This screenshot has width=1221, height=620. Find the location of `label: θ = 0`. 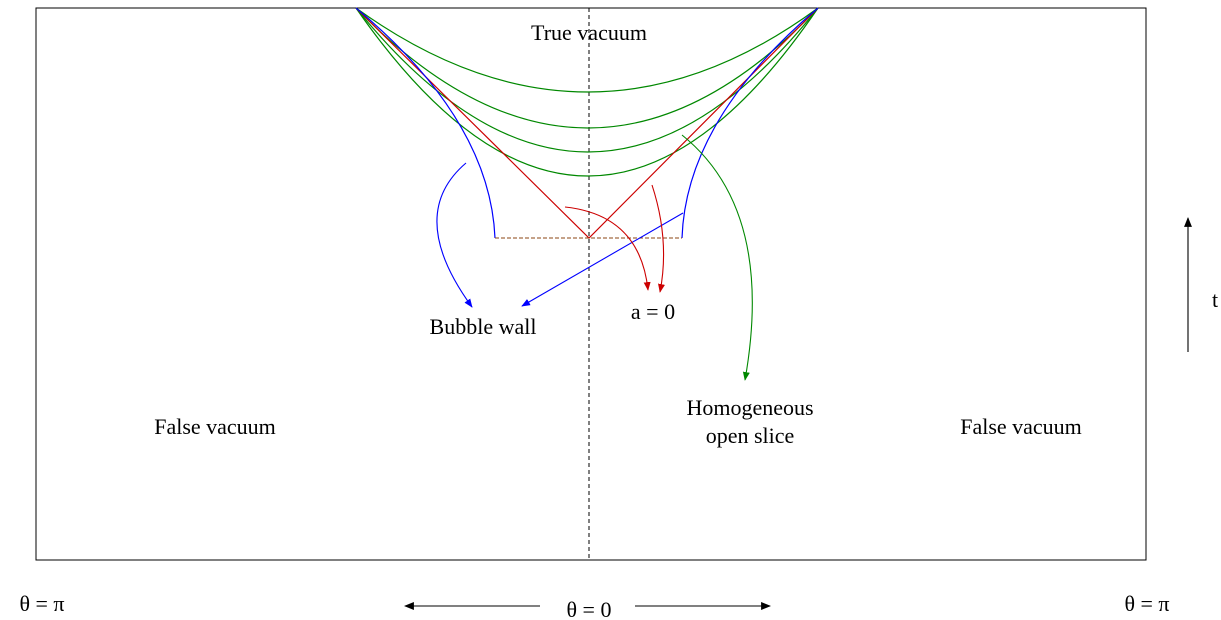

label: θ = 0 is located at coordinates (589, 608).